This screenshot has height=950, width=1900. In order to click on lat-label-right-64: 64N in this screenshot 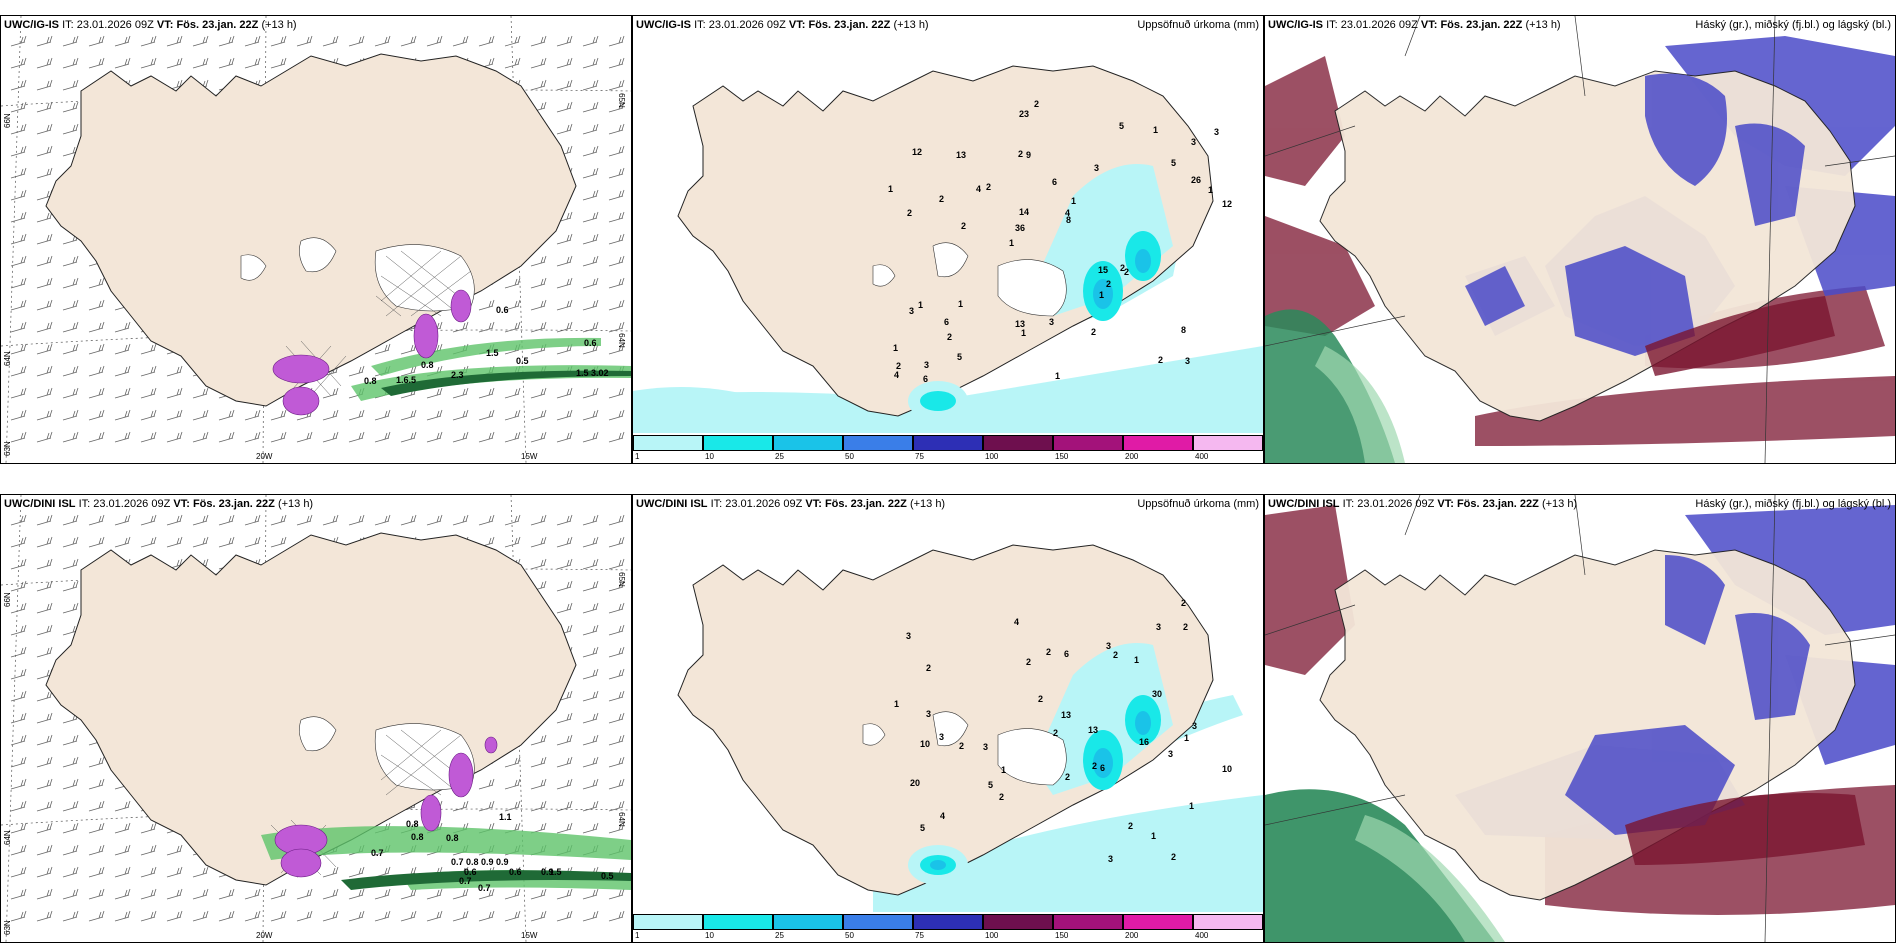, I will do `click(622, 819)`.